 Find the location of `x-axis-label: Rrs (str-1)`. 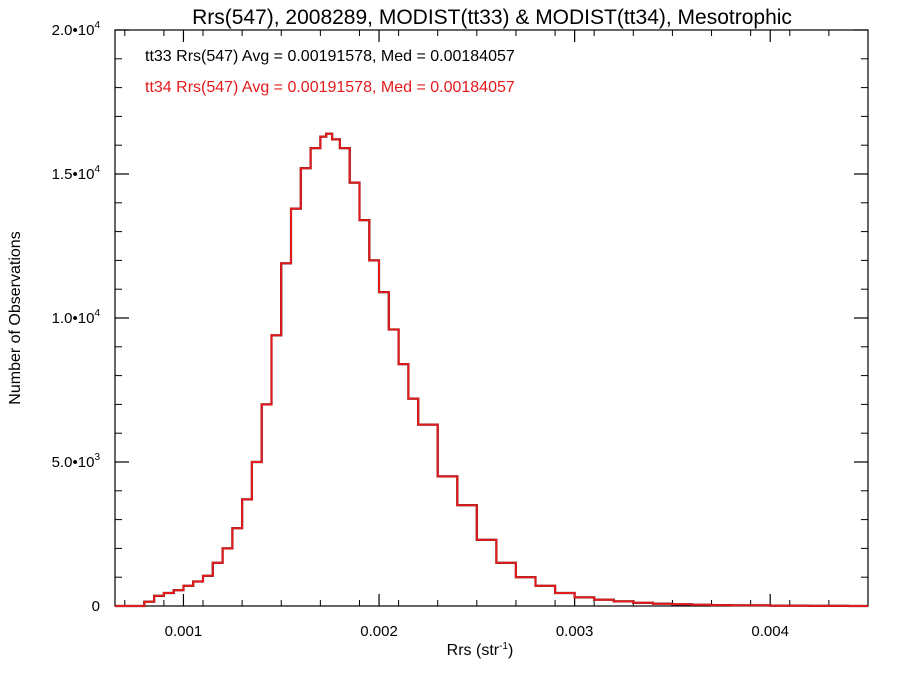

x-axis-label: Rrs (str-1) is located at coordinates (480, 650).